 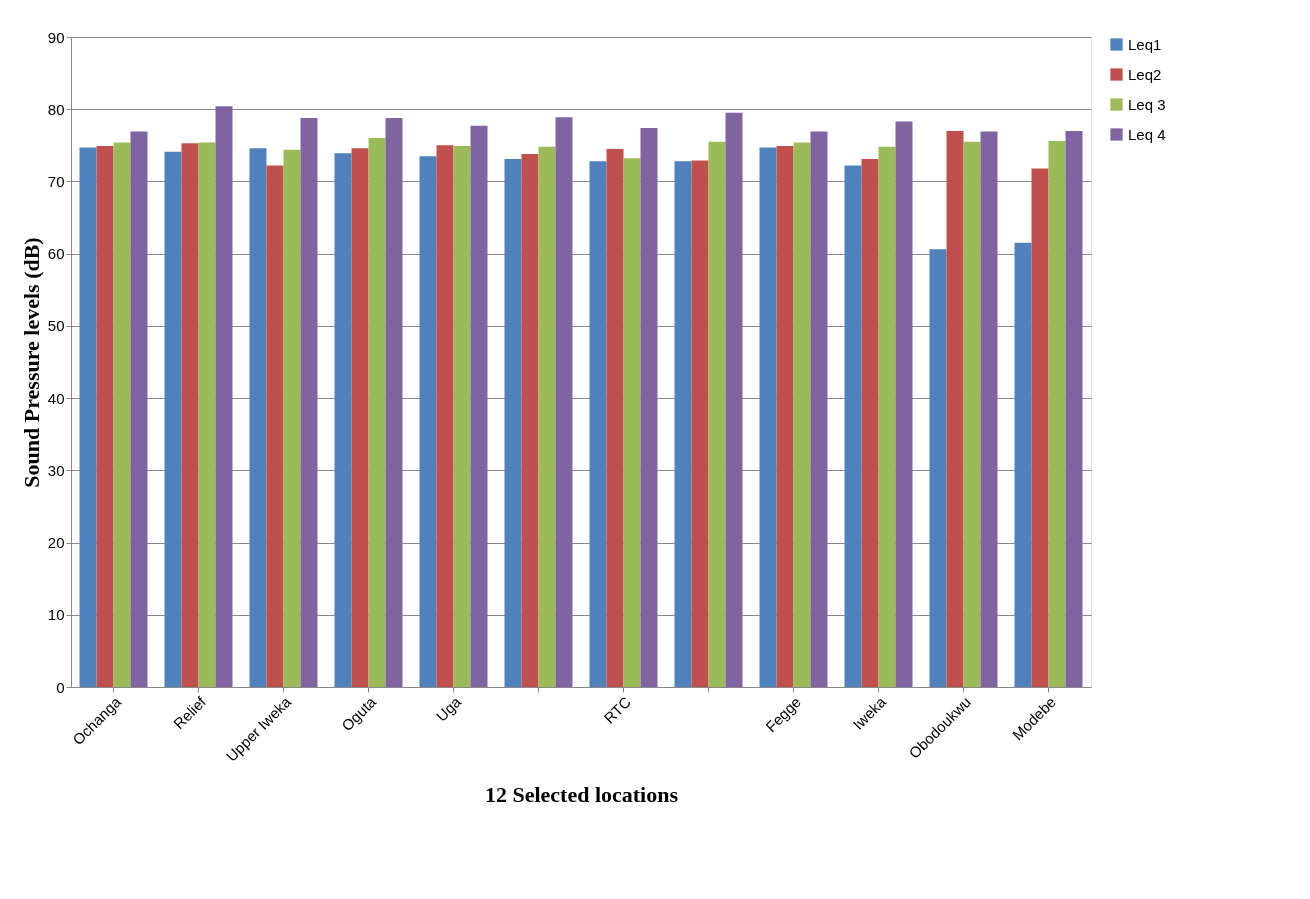 I want to click on y-tick-label: 0, so click(x=60, y=687).